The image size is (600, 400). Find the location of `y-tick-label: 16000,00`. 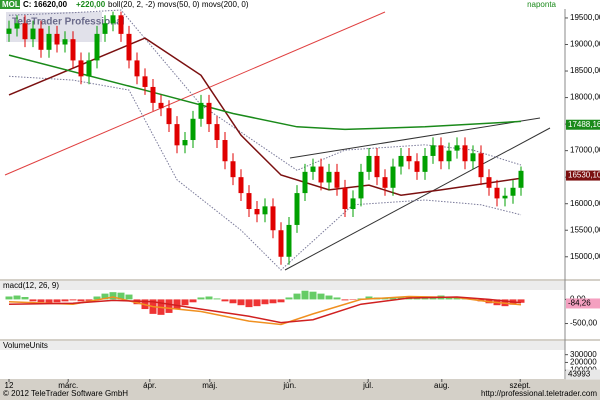

y-tick-label: 16000,00 is located at coordinates (585, 203).